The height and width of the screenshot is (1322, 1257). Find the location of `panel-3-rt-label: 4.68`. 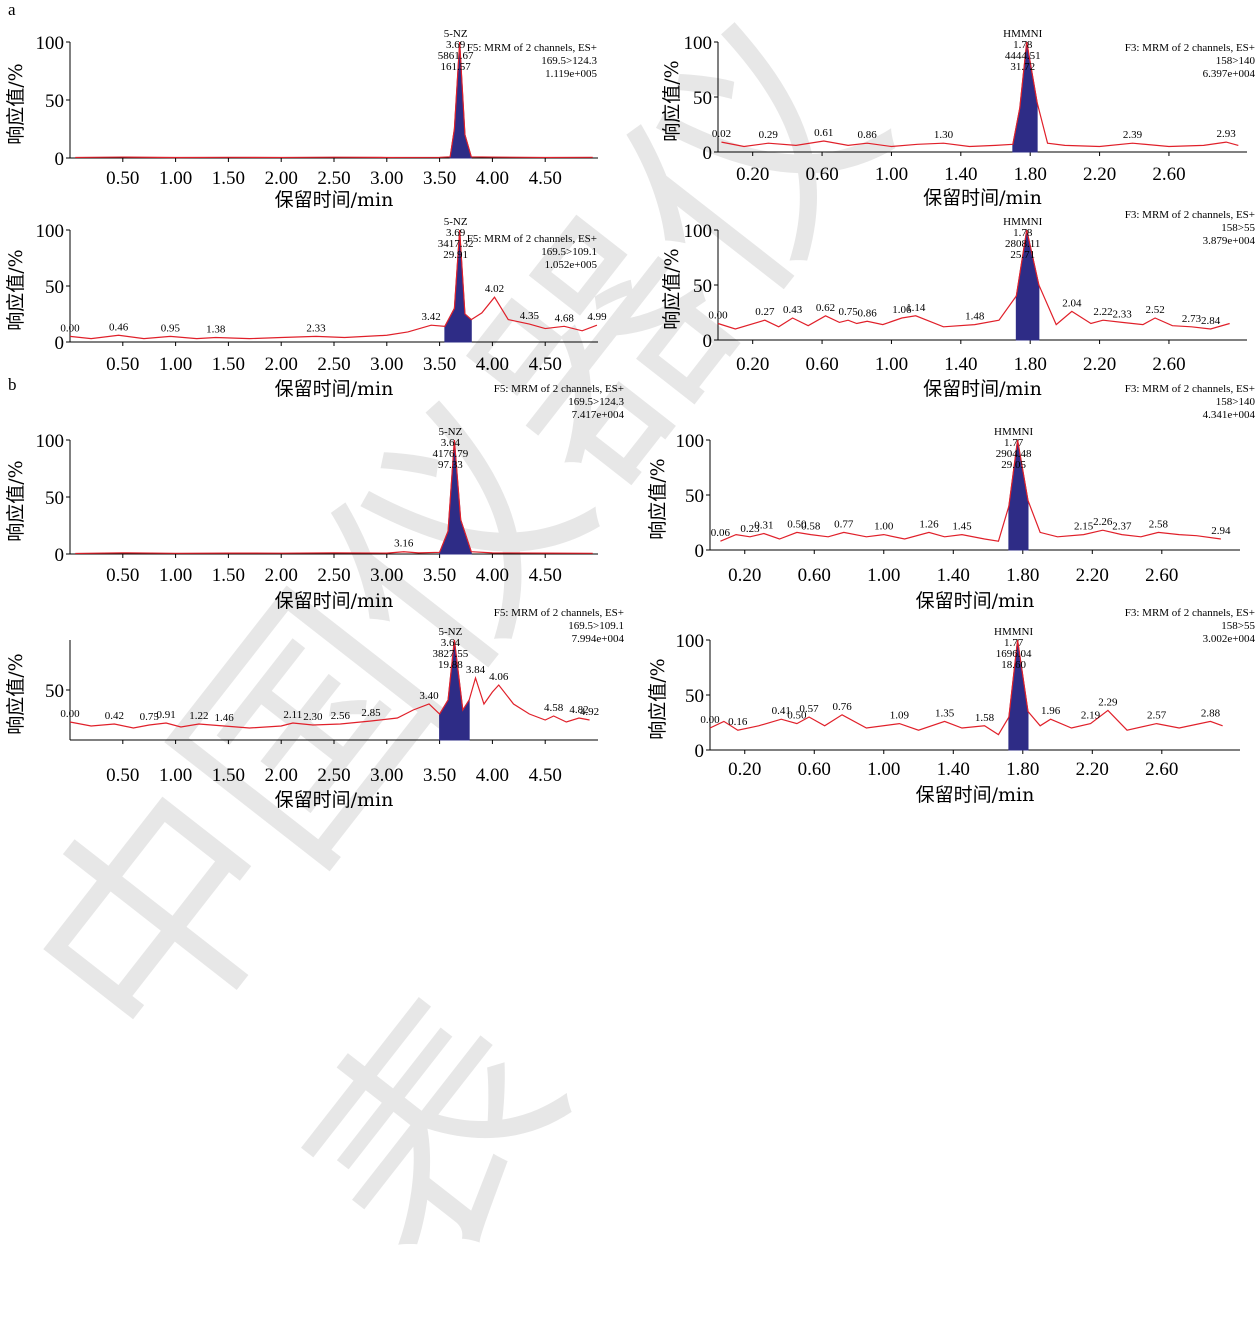

panel-3-rt-label: 4.68 is located at coordinates (565, 318).